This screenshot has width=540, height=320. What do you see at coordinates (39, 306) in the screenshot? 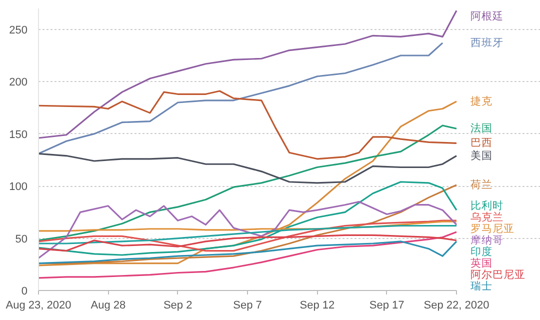
I see `x-tick-label: Aug 23, 2020` at bounding box center [39, 306].